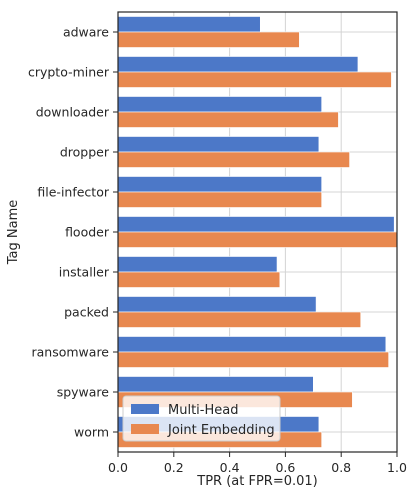 Image resolution: width=414 pixels, height=494 pixels. Describe the element at coordinates (341, 467) in the screenshot. I see `x-tick-label: 0.8` at that location.